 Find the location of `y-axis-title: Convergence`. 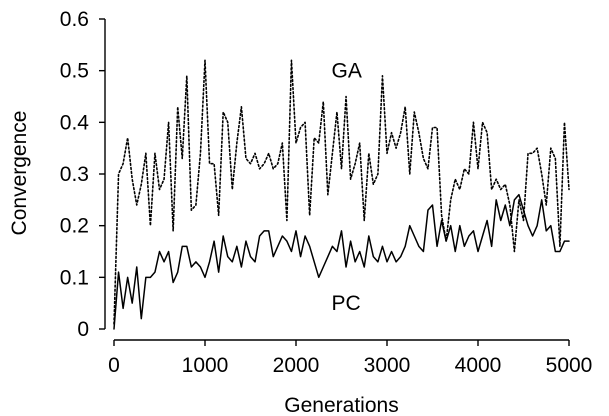

y-axis-title: Convergence is located at coordinates (19, 173).